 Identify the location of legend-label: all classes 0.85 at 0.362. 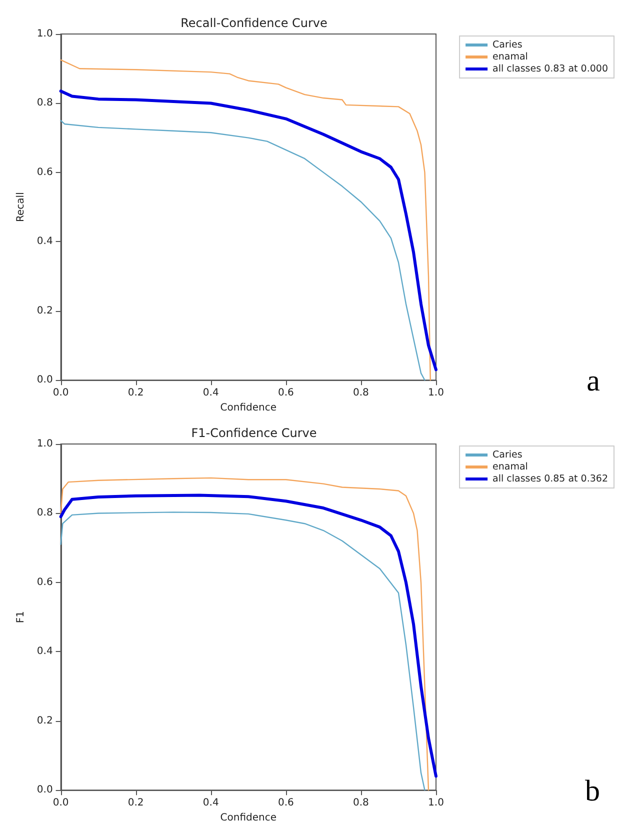
(550, 479).